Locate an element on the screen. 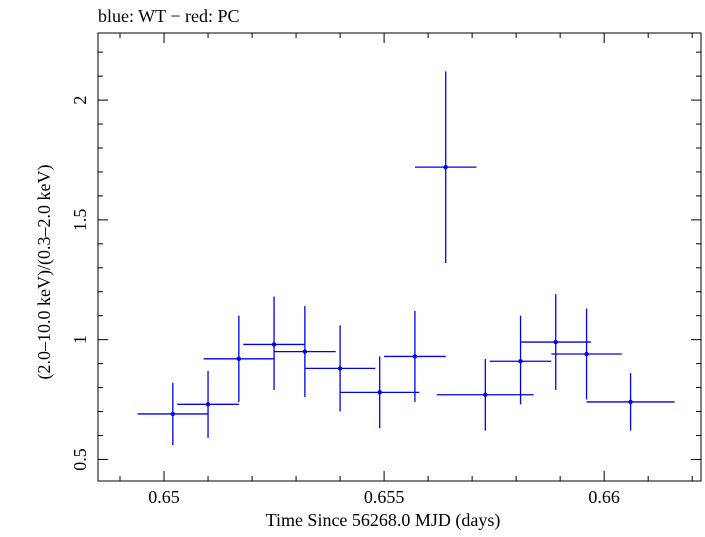 The height and width of the screenshot is (537, 705). x-tick-label: 0.655 is located at coordinates (384, 497).